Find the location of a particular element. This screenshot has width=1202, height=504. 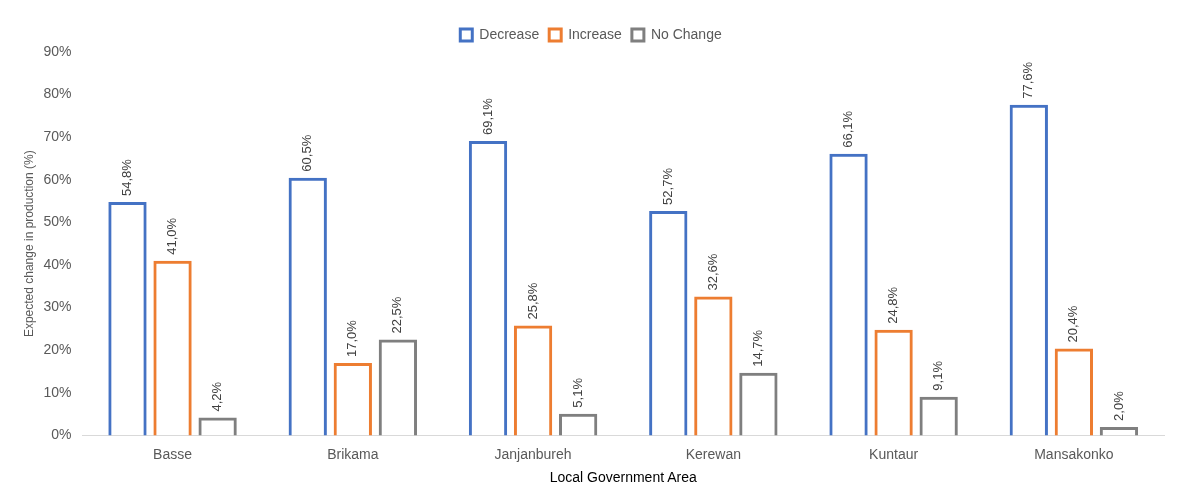

data-label: 20,4% is located at coordinates (1073, 324).